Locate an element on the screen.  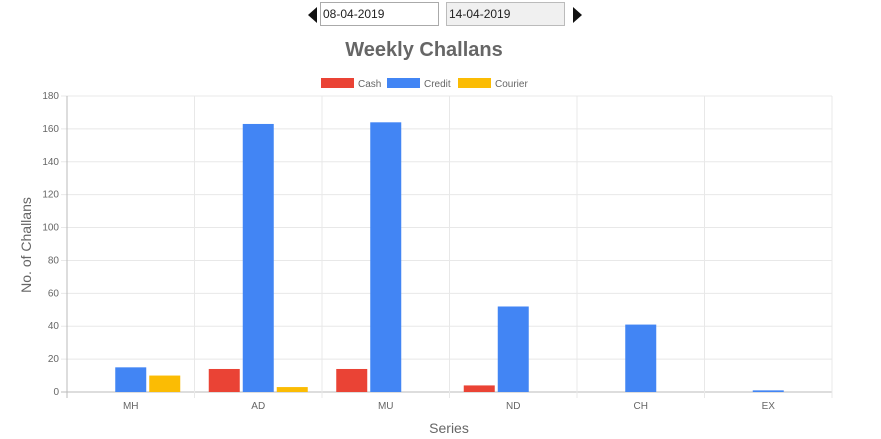
y-tick-label: 60 is located at coordinates (54, 293).